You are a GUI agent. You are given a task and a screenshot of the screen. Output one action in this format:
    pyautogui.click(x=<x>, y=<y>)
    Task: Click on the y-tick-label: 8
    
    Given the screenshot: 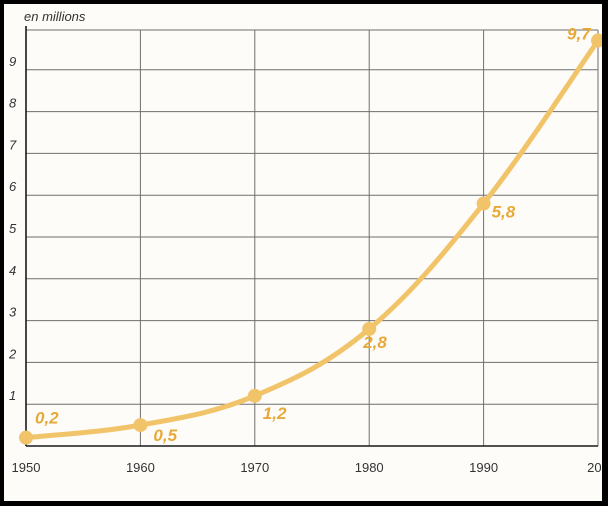 What is the action you would take?
    pyautogui.click(x=13, y=103)
    